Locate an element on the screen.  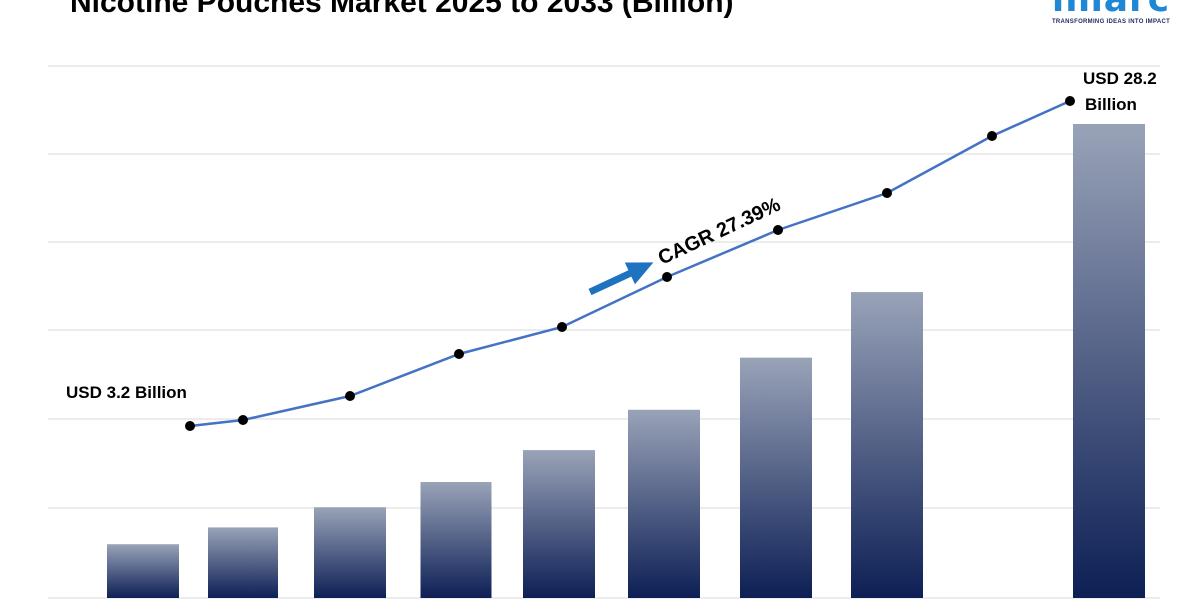
logo-wordmark: imarc is located at coordinates (1111, 9).